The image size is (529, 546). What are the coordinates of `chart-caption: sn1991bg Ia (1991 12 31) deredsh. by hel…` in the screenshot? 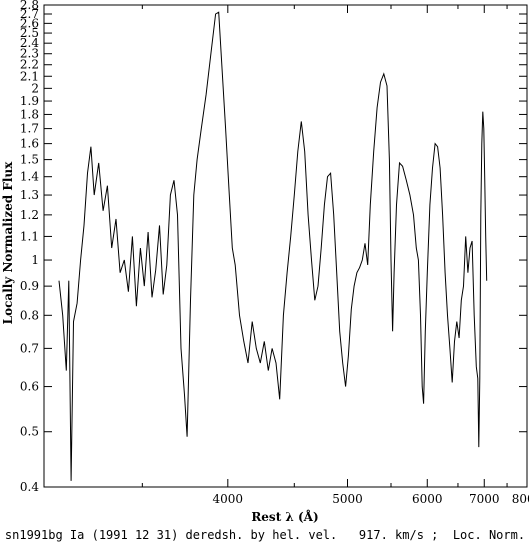 It's located at (265, 535).